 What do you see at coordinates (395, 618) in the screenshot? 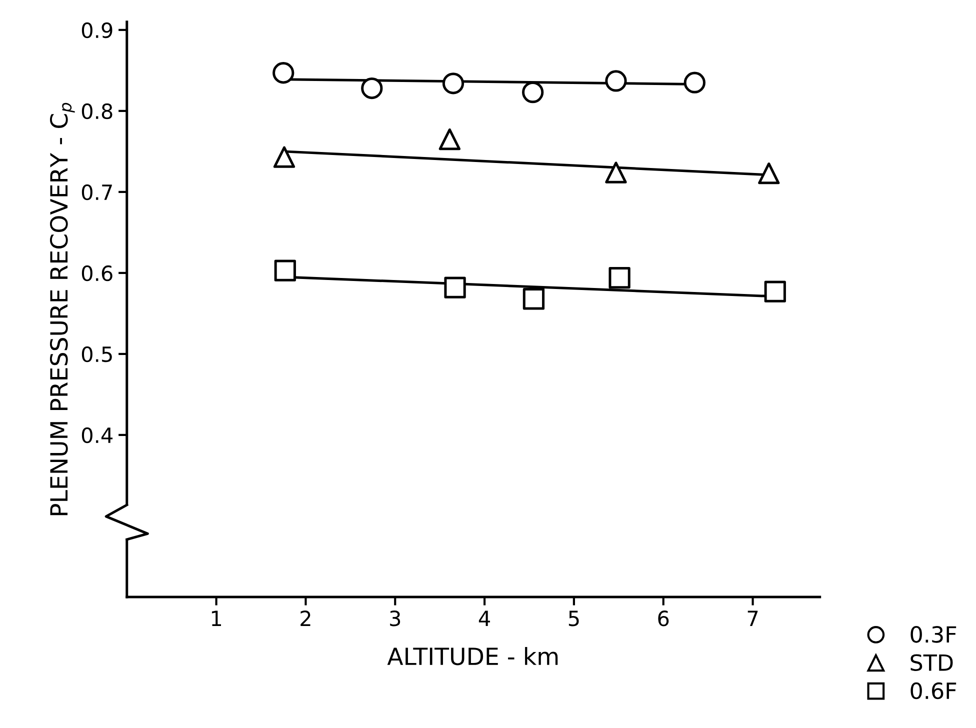
I see `x-tick-label: 3` at bounding box center [395, 618].